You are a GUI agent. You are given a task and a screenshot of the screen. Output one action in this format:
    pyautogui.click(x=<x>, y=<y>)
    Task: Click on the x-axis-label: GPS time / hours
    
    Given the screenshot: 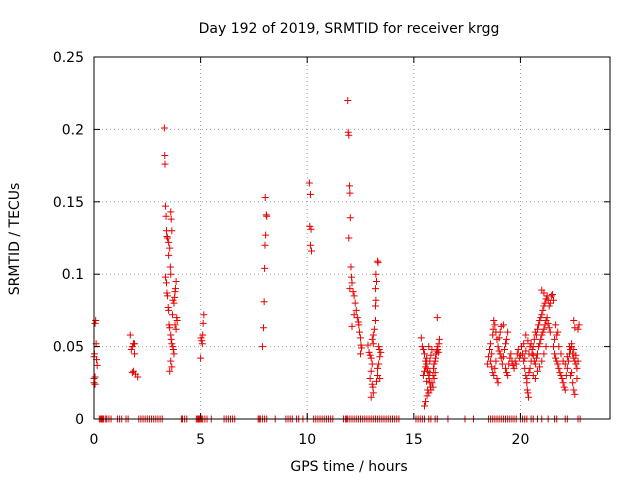 What is the action you would take?
    pyautogui.click(x=348, y=467)
    